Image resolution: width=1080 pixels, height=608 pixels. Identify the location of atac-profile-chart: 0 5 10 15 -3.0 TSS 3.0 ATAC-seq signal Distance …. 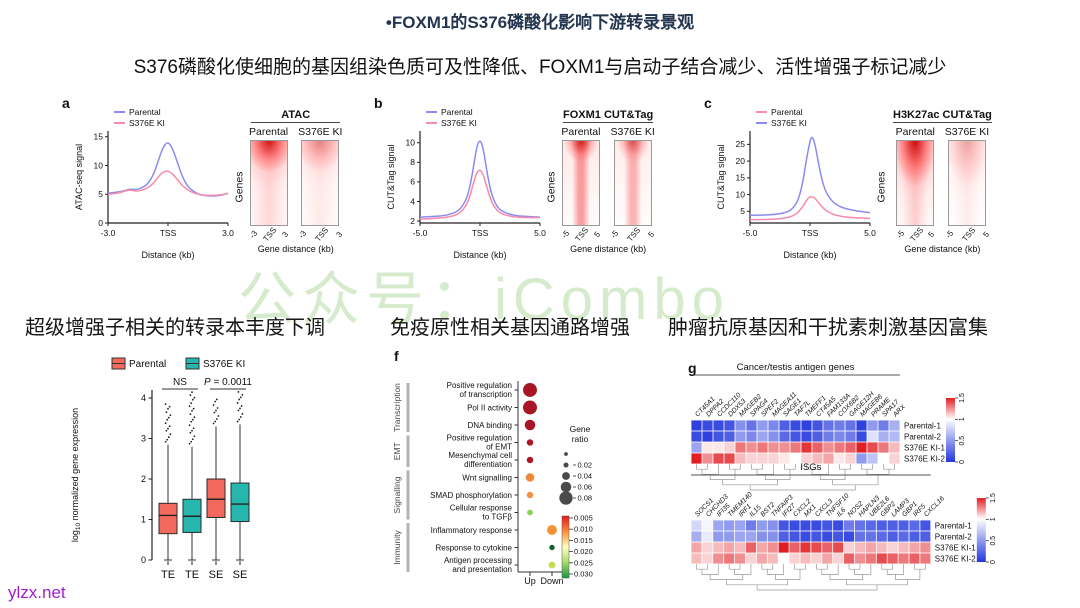
(153, 185).